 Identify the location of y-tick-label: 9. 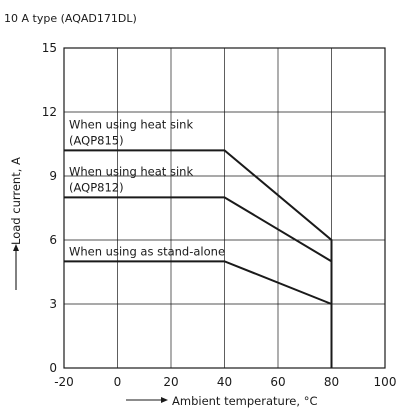
(53, 176).